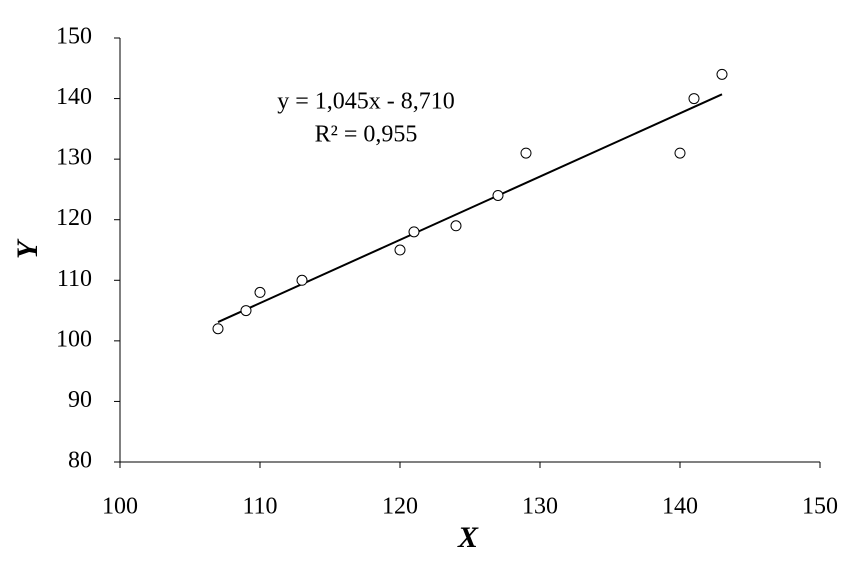 Image resolution: width=858 pixels, height=579 pixels. I want to click on y-tick-label: 100, so click(74, 339).